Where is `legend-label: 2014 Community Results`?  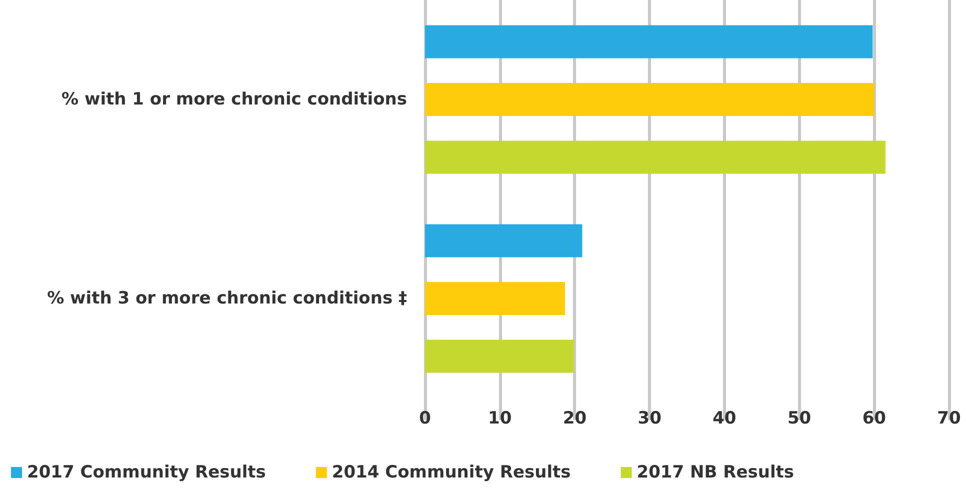 legend-label: 2014 Community Results is located at coordinates (451, 472).